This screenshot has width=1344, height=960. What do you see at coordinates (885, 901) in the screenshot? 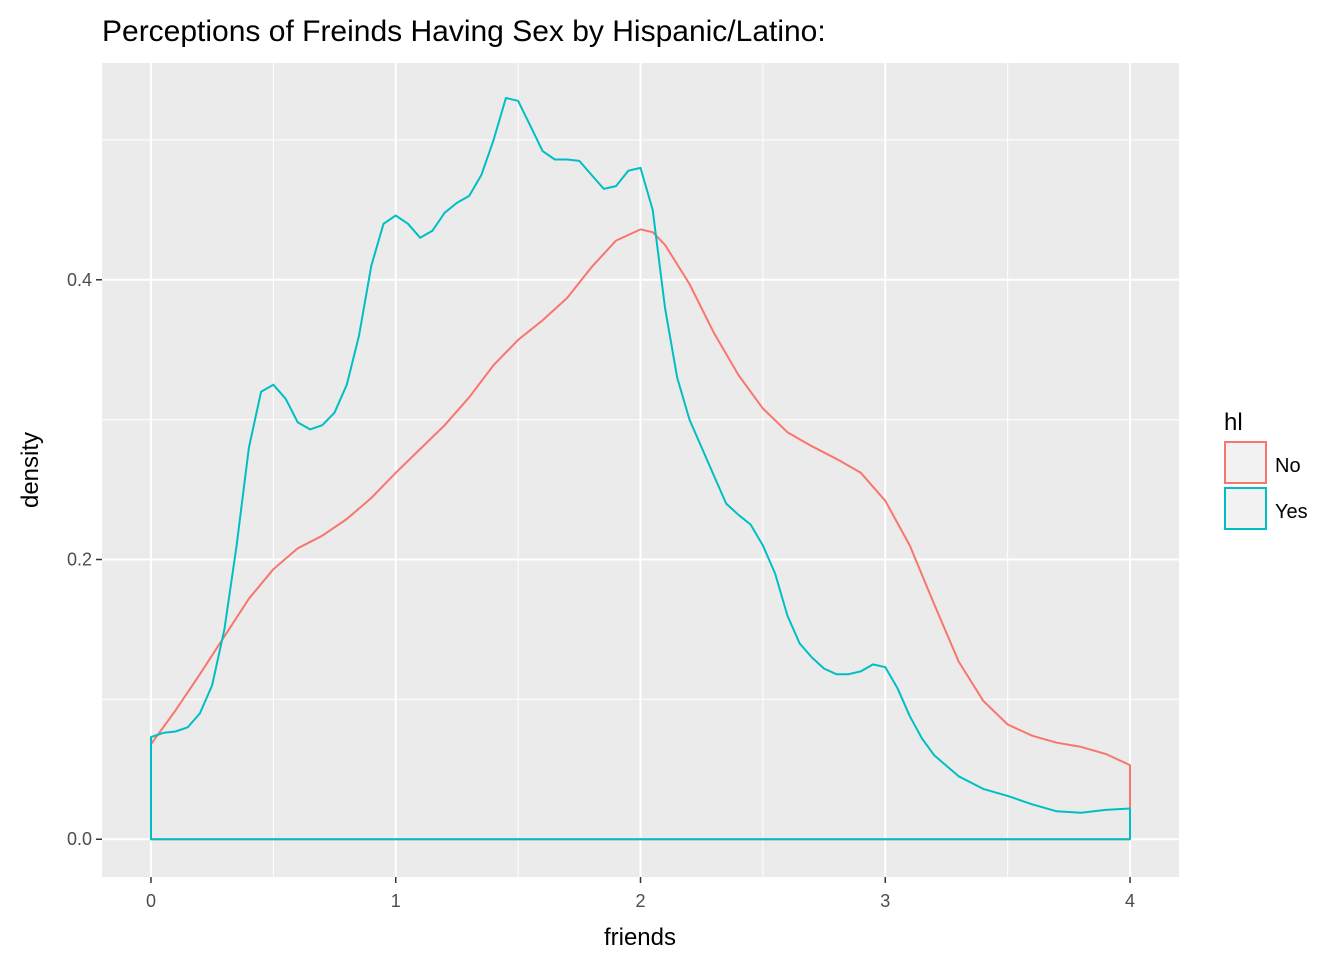
I see `x-tick-label: 3` at bounding box center [885, 901].